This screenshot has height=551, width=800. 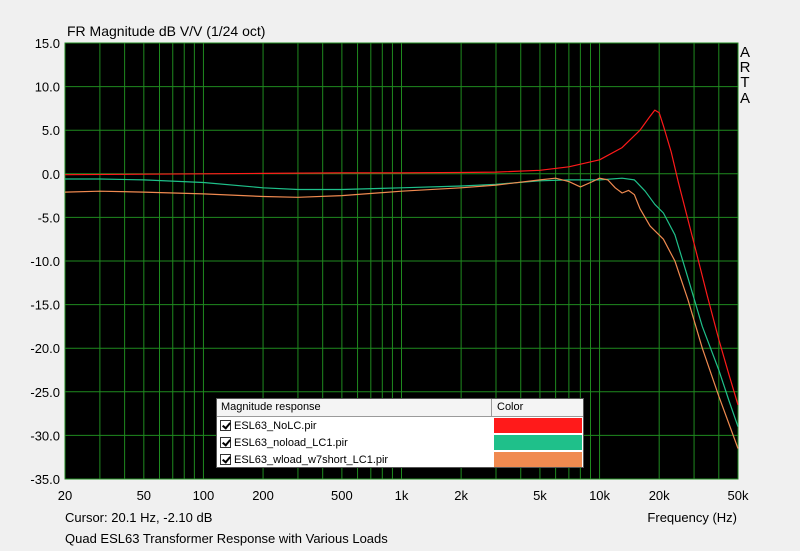 I want to click on y-tick-label: 0.0, so click(x=51, y=174).